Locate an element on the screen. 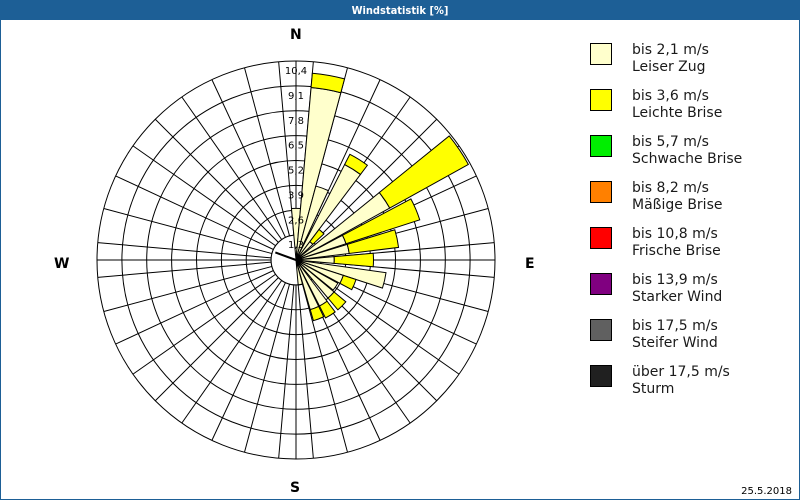  legend-item: bis 13,9 m/s Starker Wind is located at coordinates (690, 295).